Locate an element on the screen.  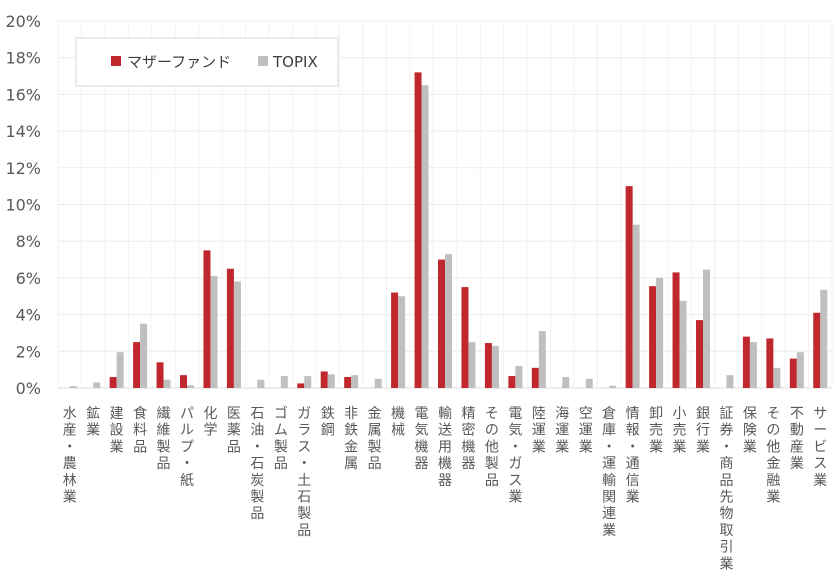
x-category-label: サービス業 is located at coordinates (820, 447).